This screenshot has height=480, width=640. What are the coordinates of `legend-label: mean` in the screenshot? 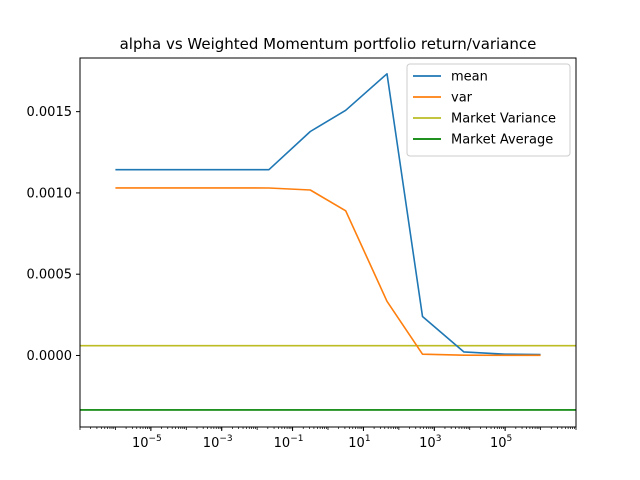 It's located at (469, 77).